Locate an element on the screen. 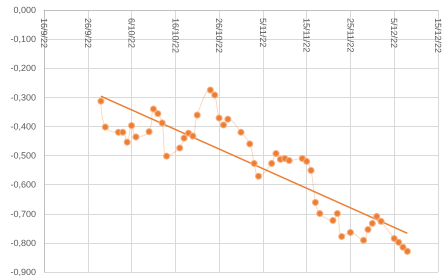  y-tick-label: -0,300 is located at coordinates (23, 97).